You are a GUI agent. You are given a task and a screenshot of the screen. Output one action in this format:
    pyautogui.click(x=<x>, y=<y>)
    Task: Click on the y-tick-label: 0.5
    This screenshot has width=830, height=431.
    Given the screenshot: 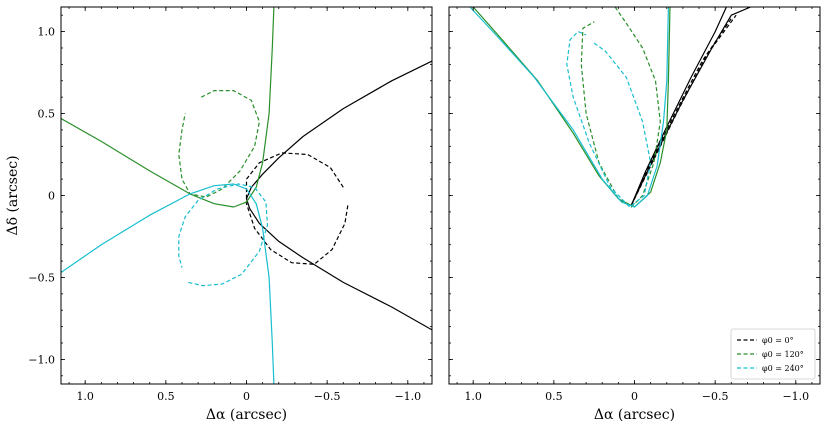 What is the action you would take?
    pyautogui.click(x=47, y=114)
    